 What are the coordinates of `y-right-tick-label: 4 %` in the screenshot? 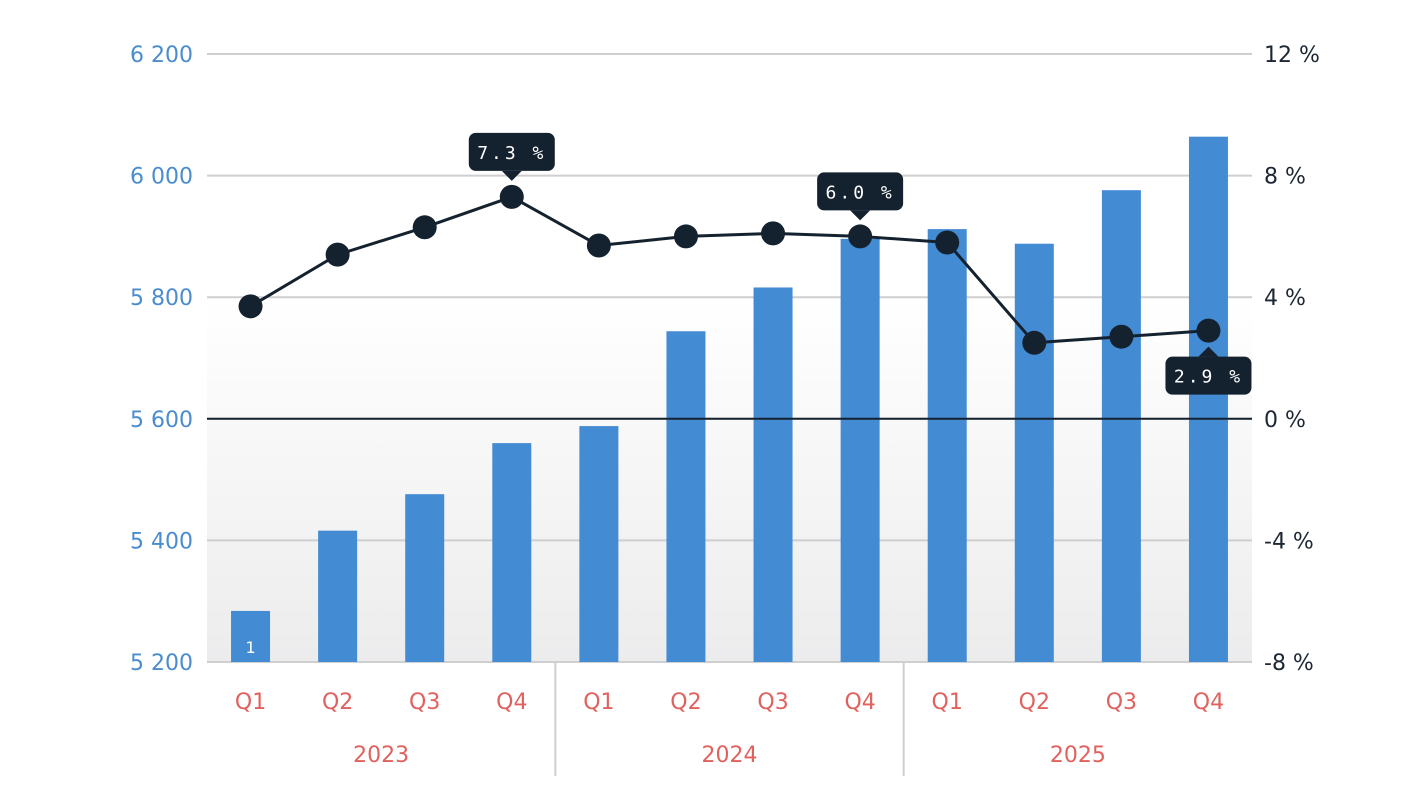 It's located at (1285, 298).